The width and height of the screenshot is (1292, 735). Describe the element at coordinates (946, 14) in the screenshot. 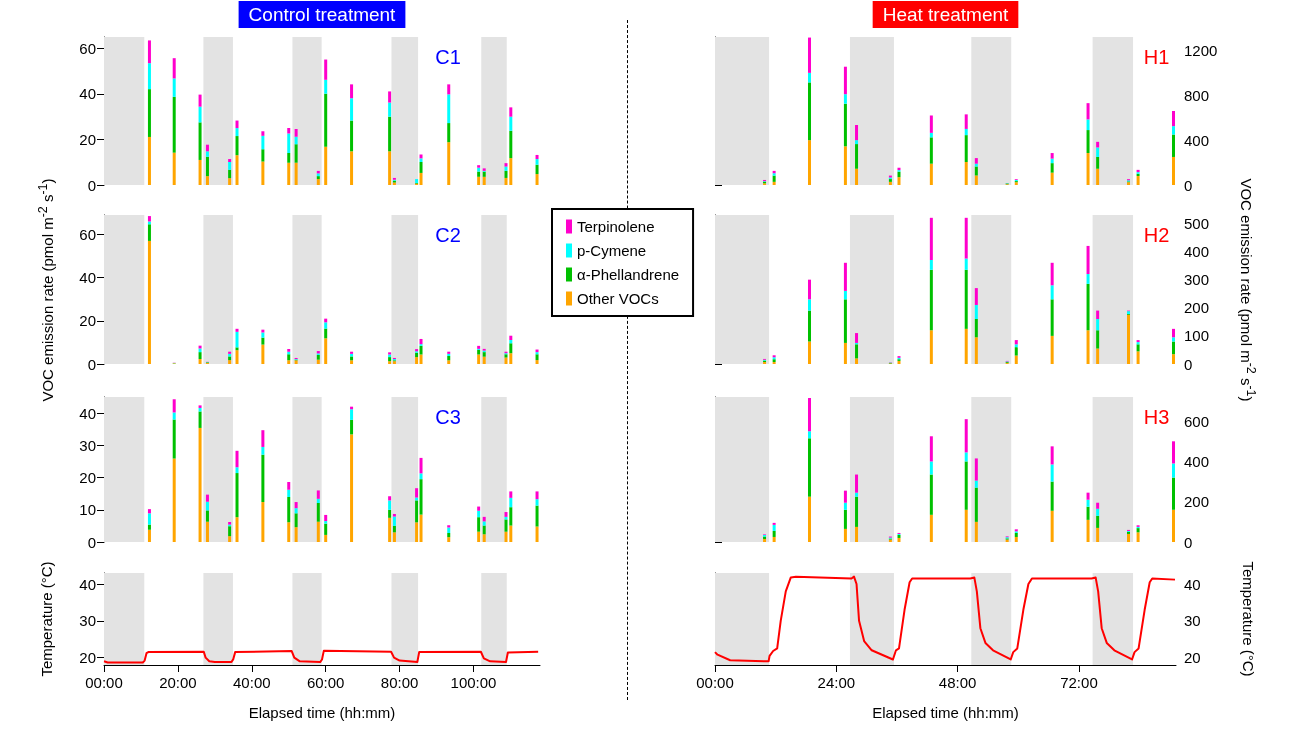

I see `chart-title: Heat treatment` at that location.